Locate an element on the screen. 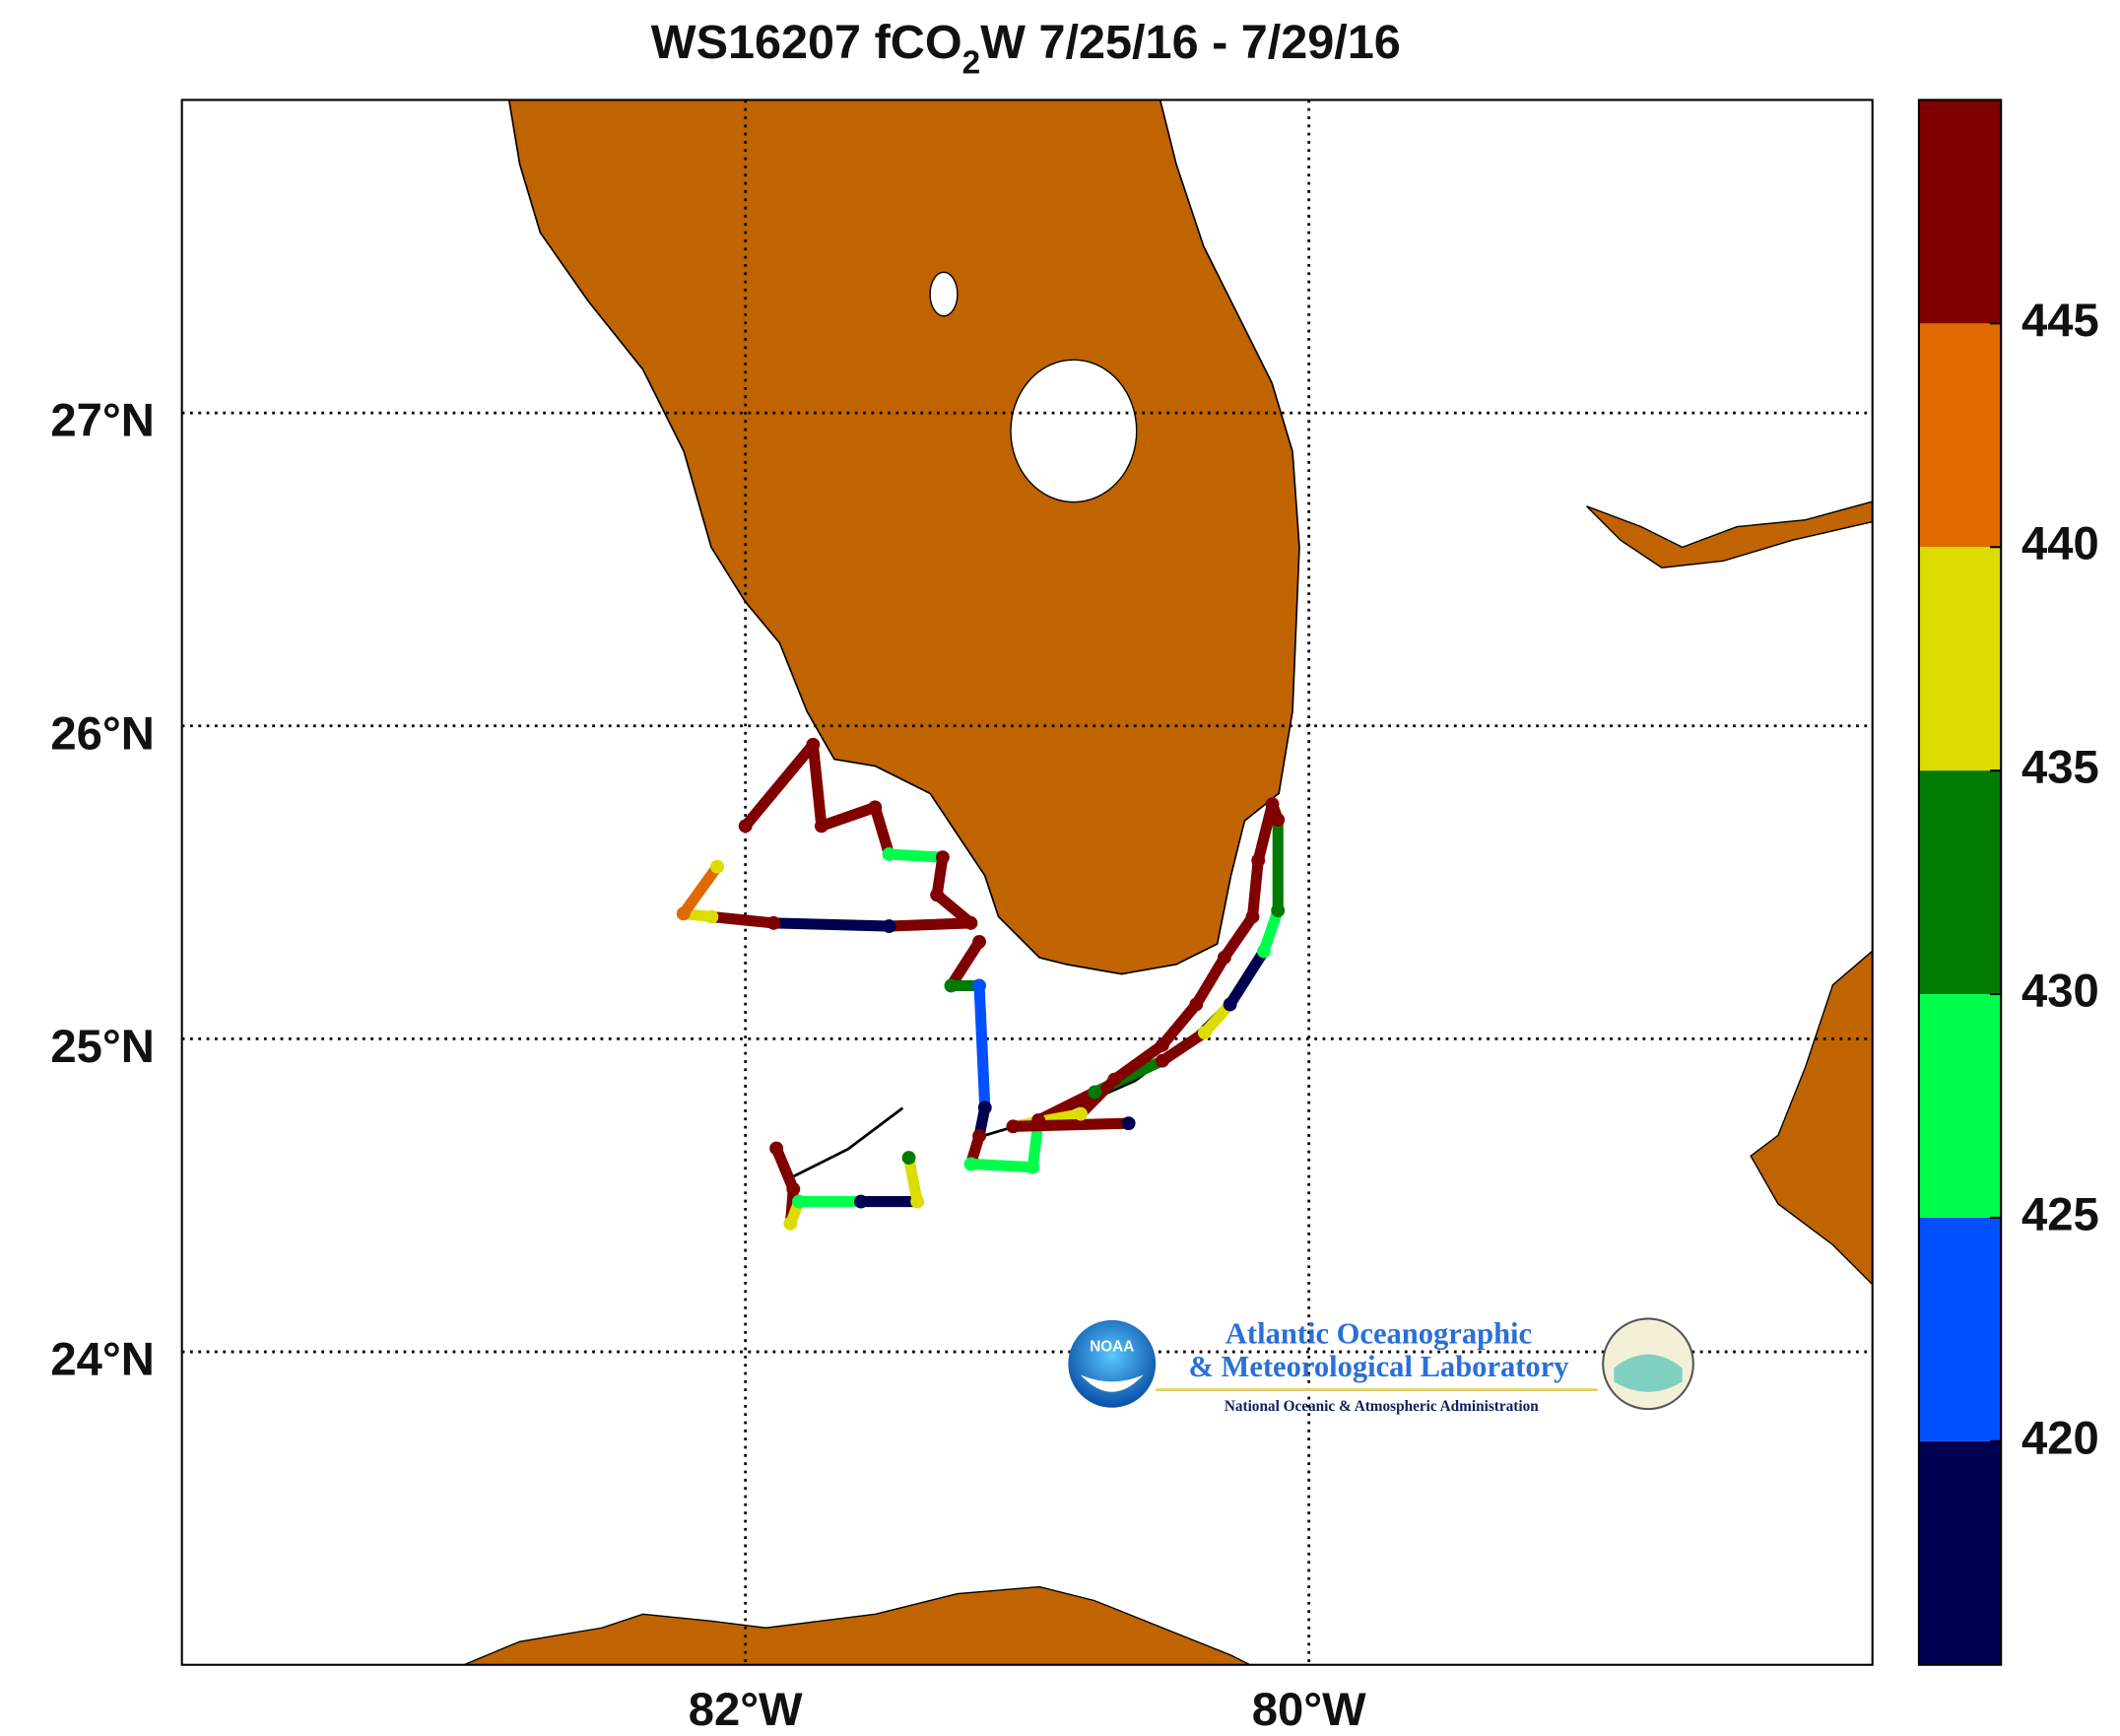 The image size is (2120, 1736). noaa-bird is located at coordinates (1112, 1383).